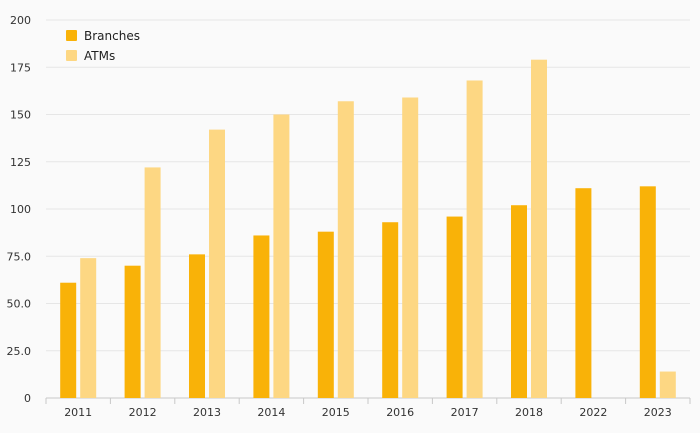  Describe the element at coordinates (19, 256) in the screenshot. I see `y-tick-label: 75.0` at that location.